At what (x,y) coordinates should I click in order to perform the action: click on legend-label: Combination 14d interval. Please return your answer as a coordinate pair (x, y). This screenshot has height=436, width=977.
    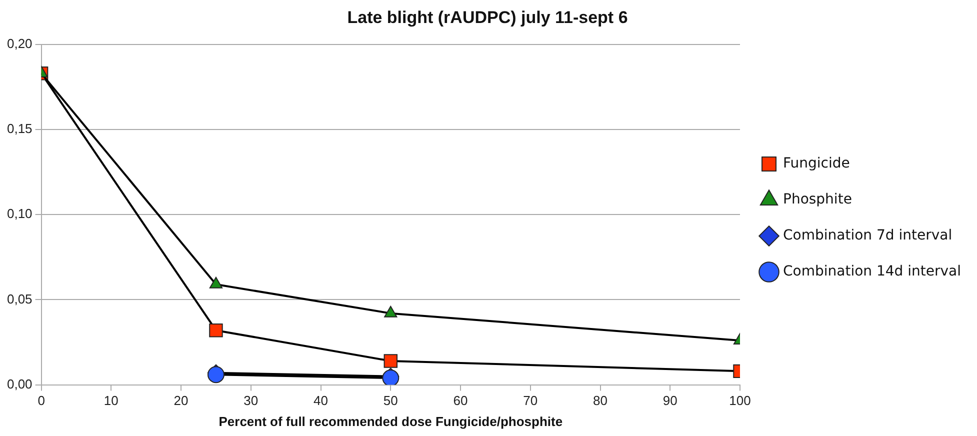
    Looking at the image, I should click on (872, 272).